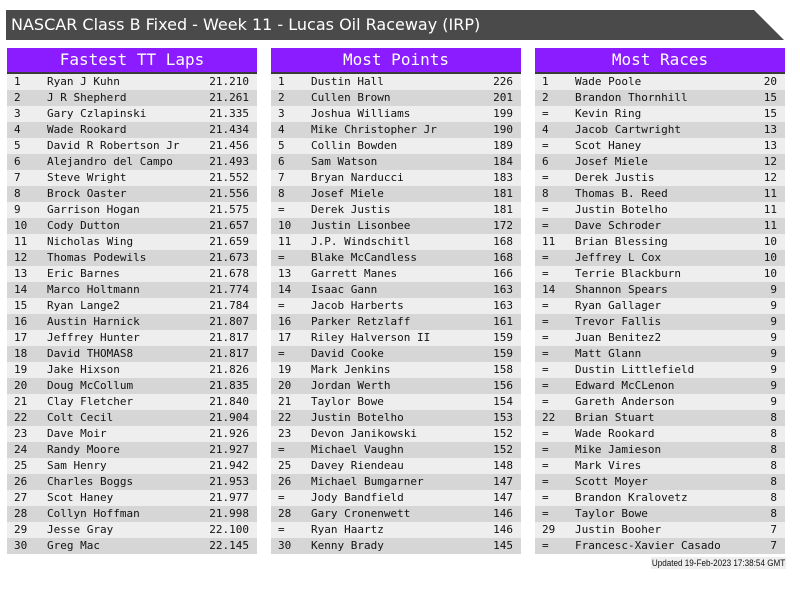 Image resolution: width=800 pixels, height=600 pixels. I want to click on table-row: 7 Steve Wright 21.552, so click(132, 178).